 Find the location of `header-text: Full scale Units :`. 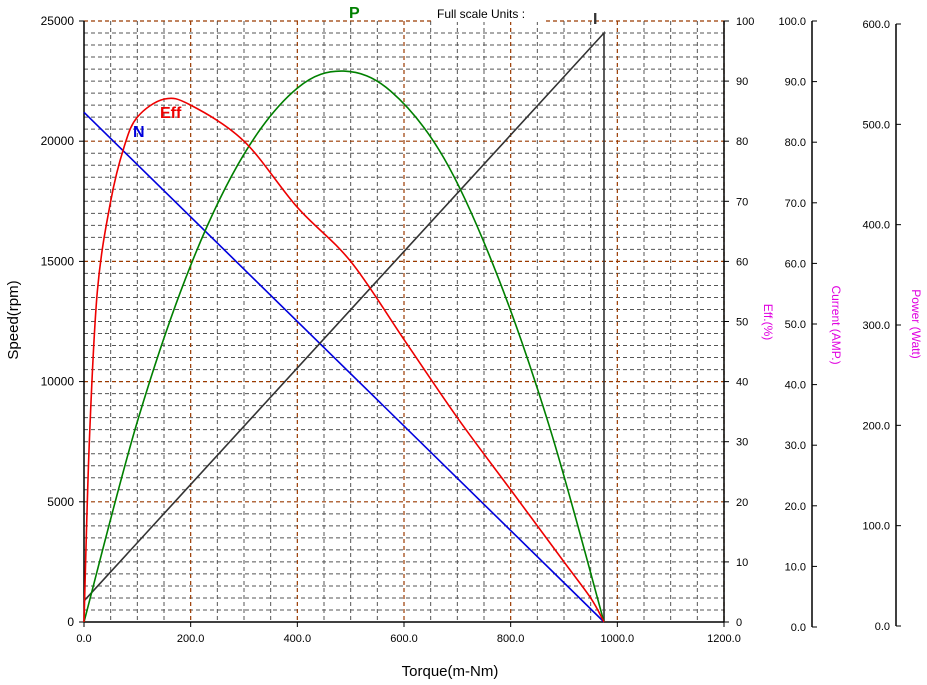

header-text: Full scale Units : is located at coordinates (481, 14).